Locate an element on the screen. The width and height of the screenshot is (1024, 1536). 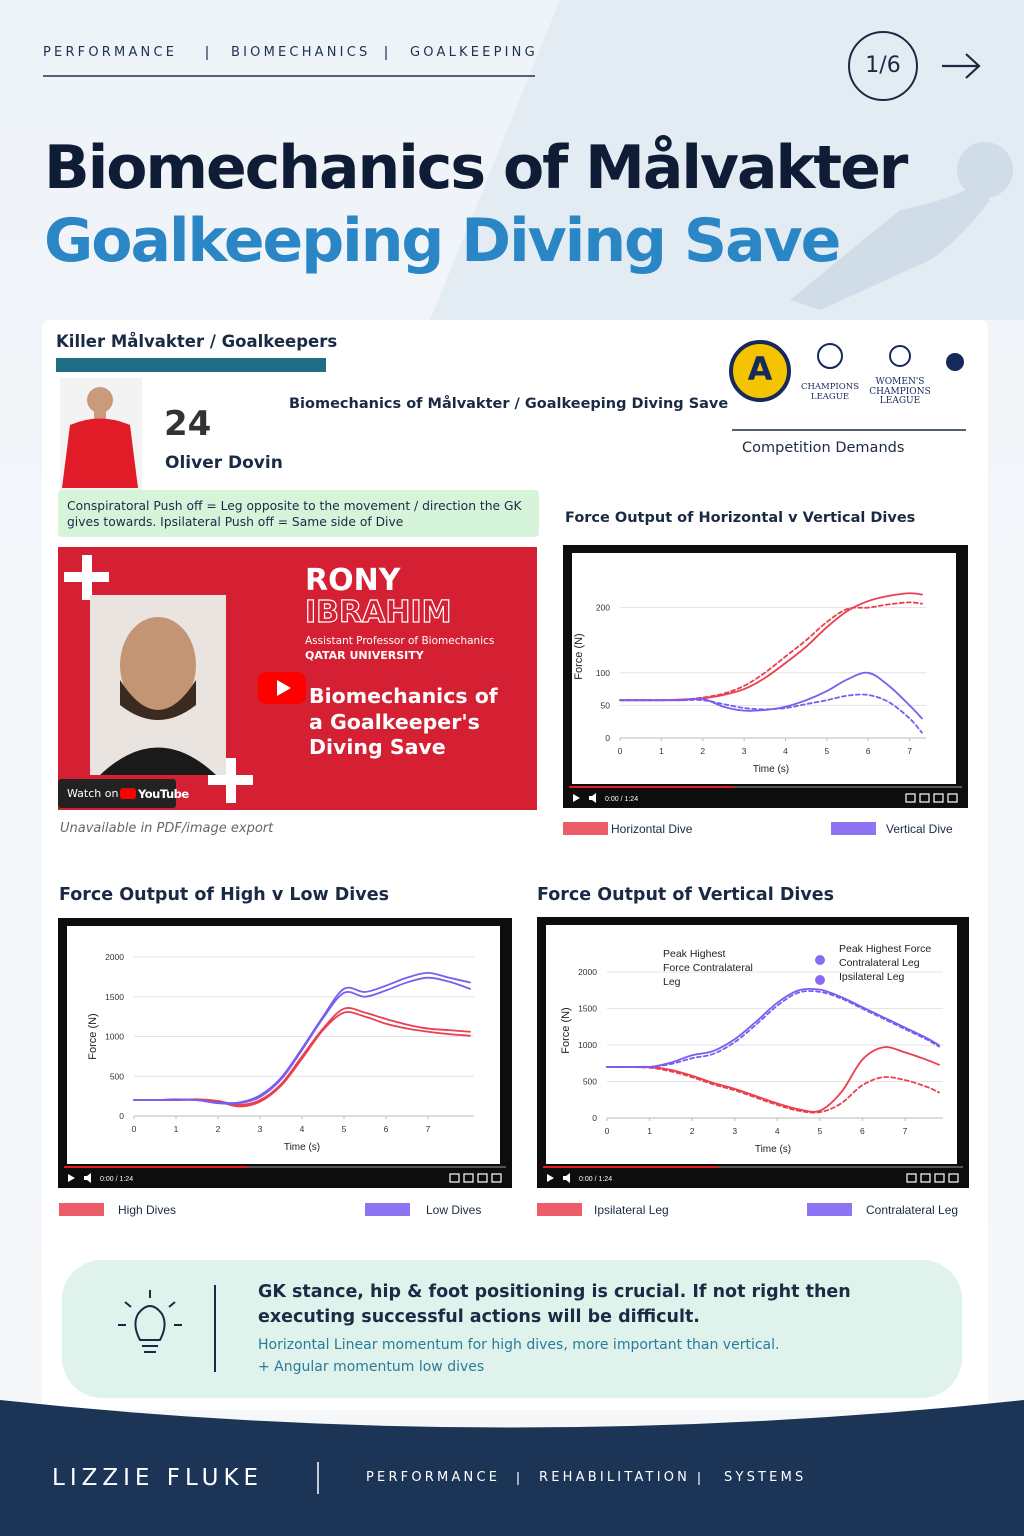
y-tick-label: 500 is located at coordinates (590, 1082).